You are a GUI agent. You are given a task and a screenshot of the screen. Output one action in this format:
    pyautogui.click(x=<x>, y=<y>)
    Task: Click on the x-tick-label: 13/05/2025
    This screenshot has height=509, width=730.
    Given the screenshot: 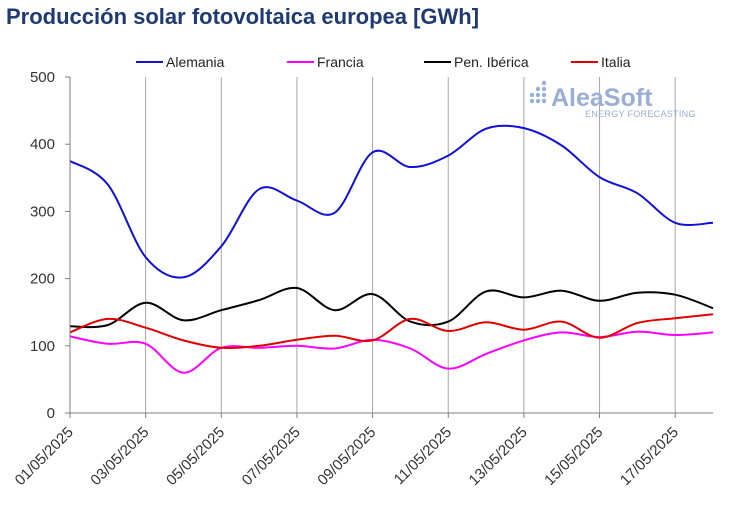 What is the action you would take?
    pyautogui.click(x=498, y=456)
    